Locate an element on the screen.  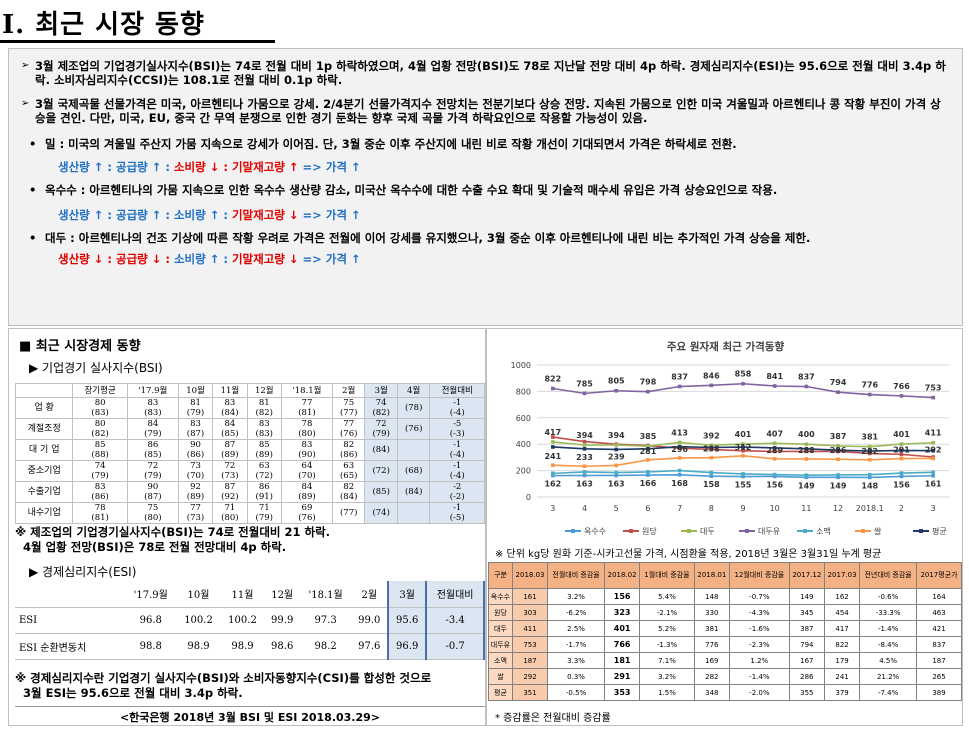
esi-cell: 96.8 is located at coordinates (151, 620).